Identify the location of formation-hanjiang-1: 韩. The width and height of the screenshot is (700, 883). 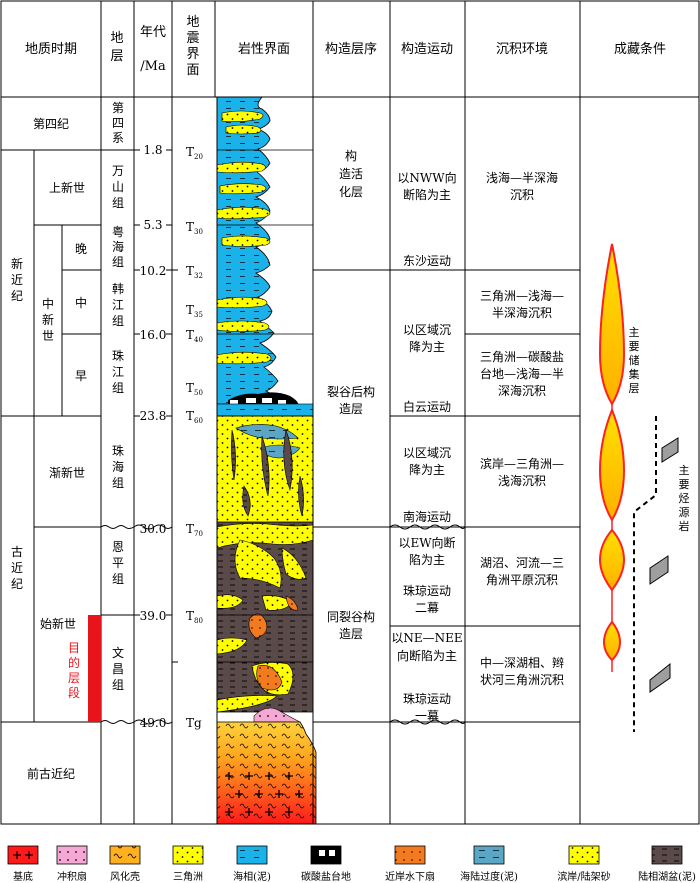
(118, 288).